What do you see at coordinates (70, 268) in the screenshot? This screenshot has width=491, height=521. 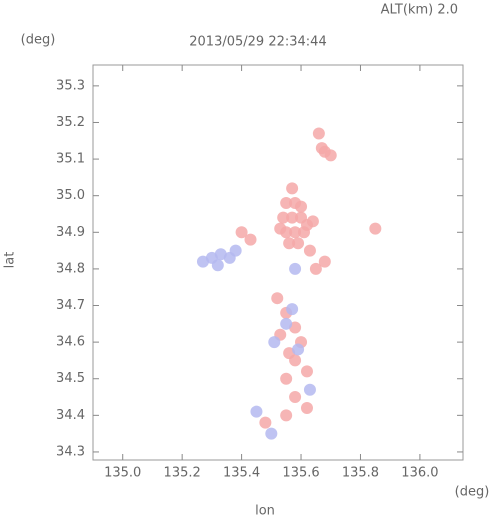 I see `y-tick-label: 34.8` at bounding box center [70, 268].